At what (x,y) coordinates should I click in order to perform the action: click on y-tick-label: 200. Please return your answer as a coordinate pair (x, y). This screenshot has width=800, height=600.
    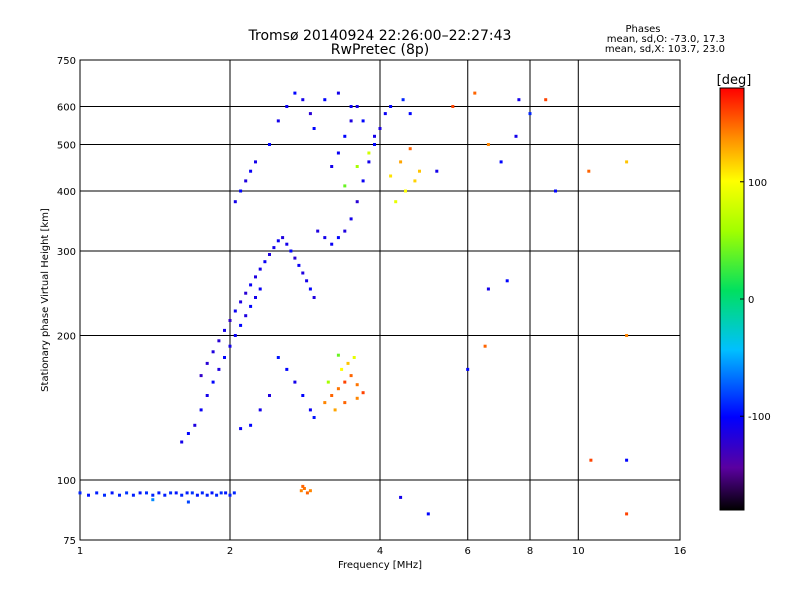
    Looking at the image, I should click on (66, 337).